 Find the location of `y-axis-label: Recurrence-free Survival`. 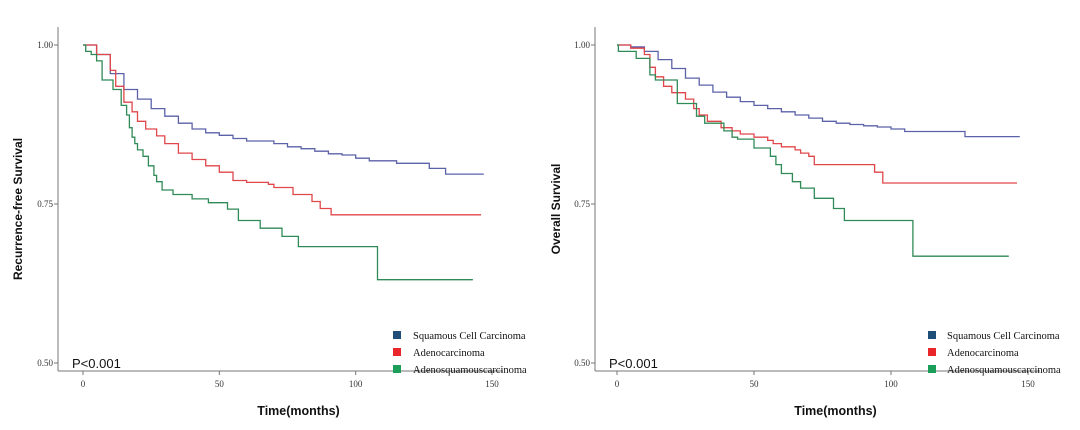

y-axis-label: Recurrence-free Survival is located at coordinates (18, 209).